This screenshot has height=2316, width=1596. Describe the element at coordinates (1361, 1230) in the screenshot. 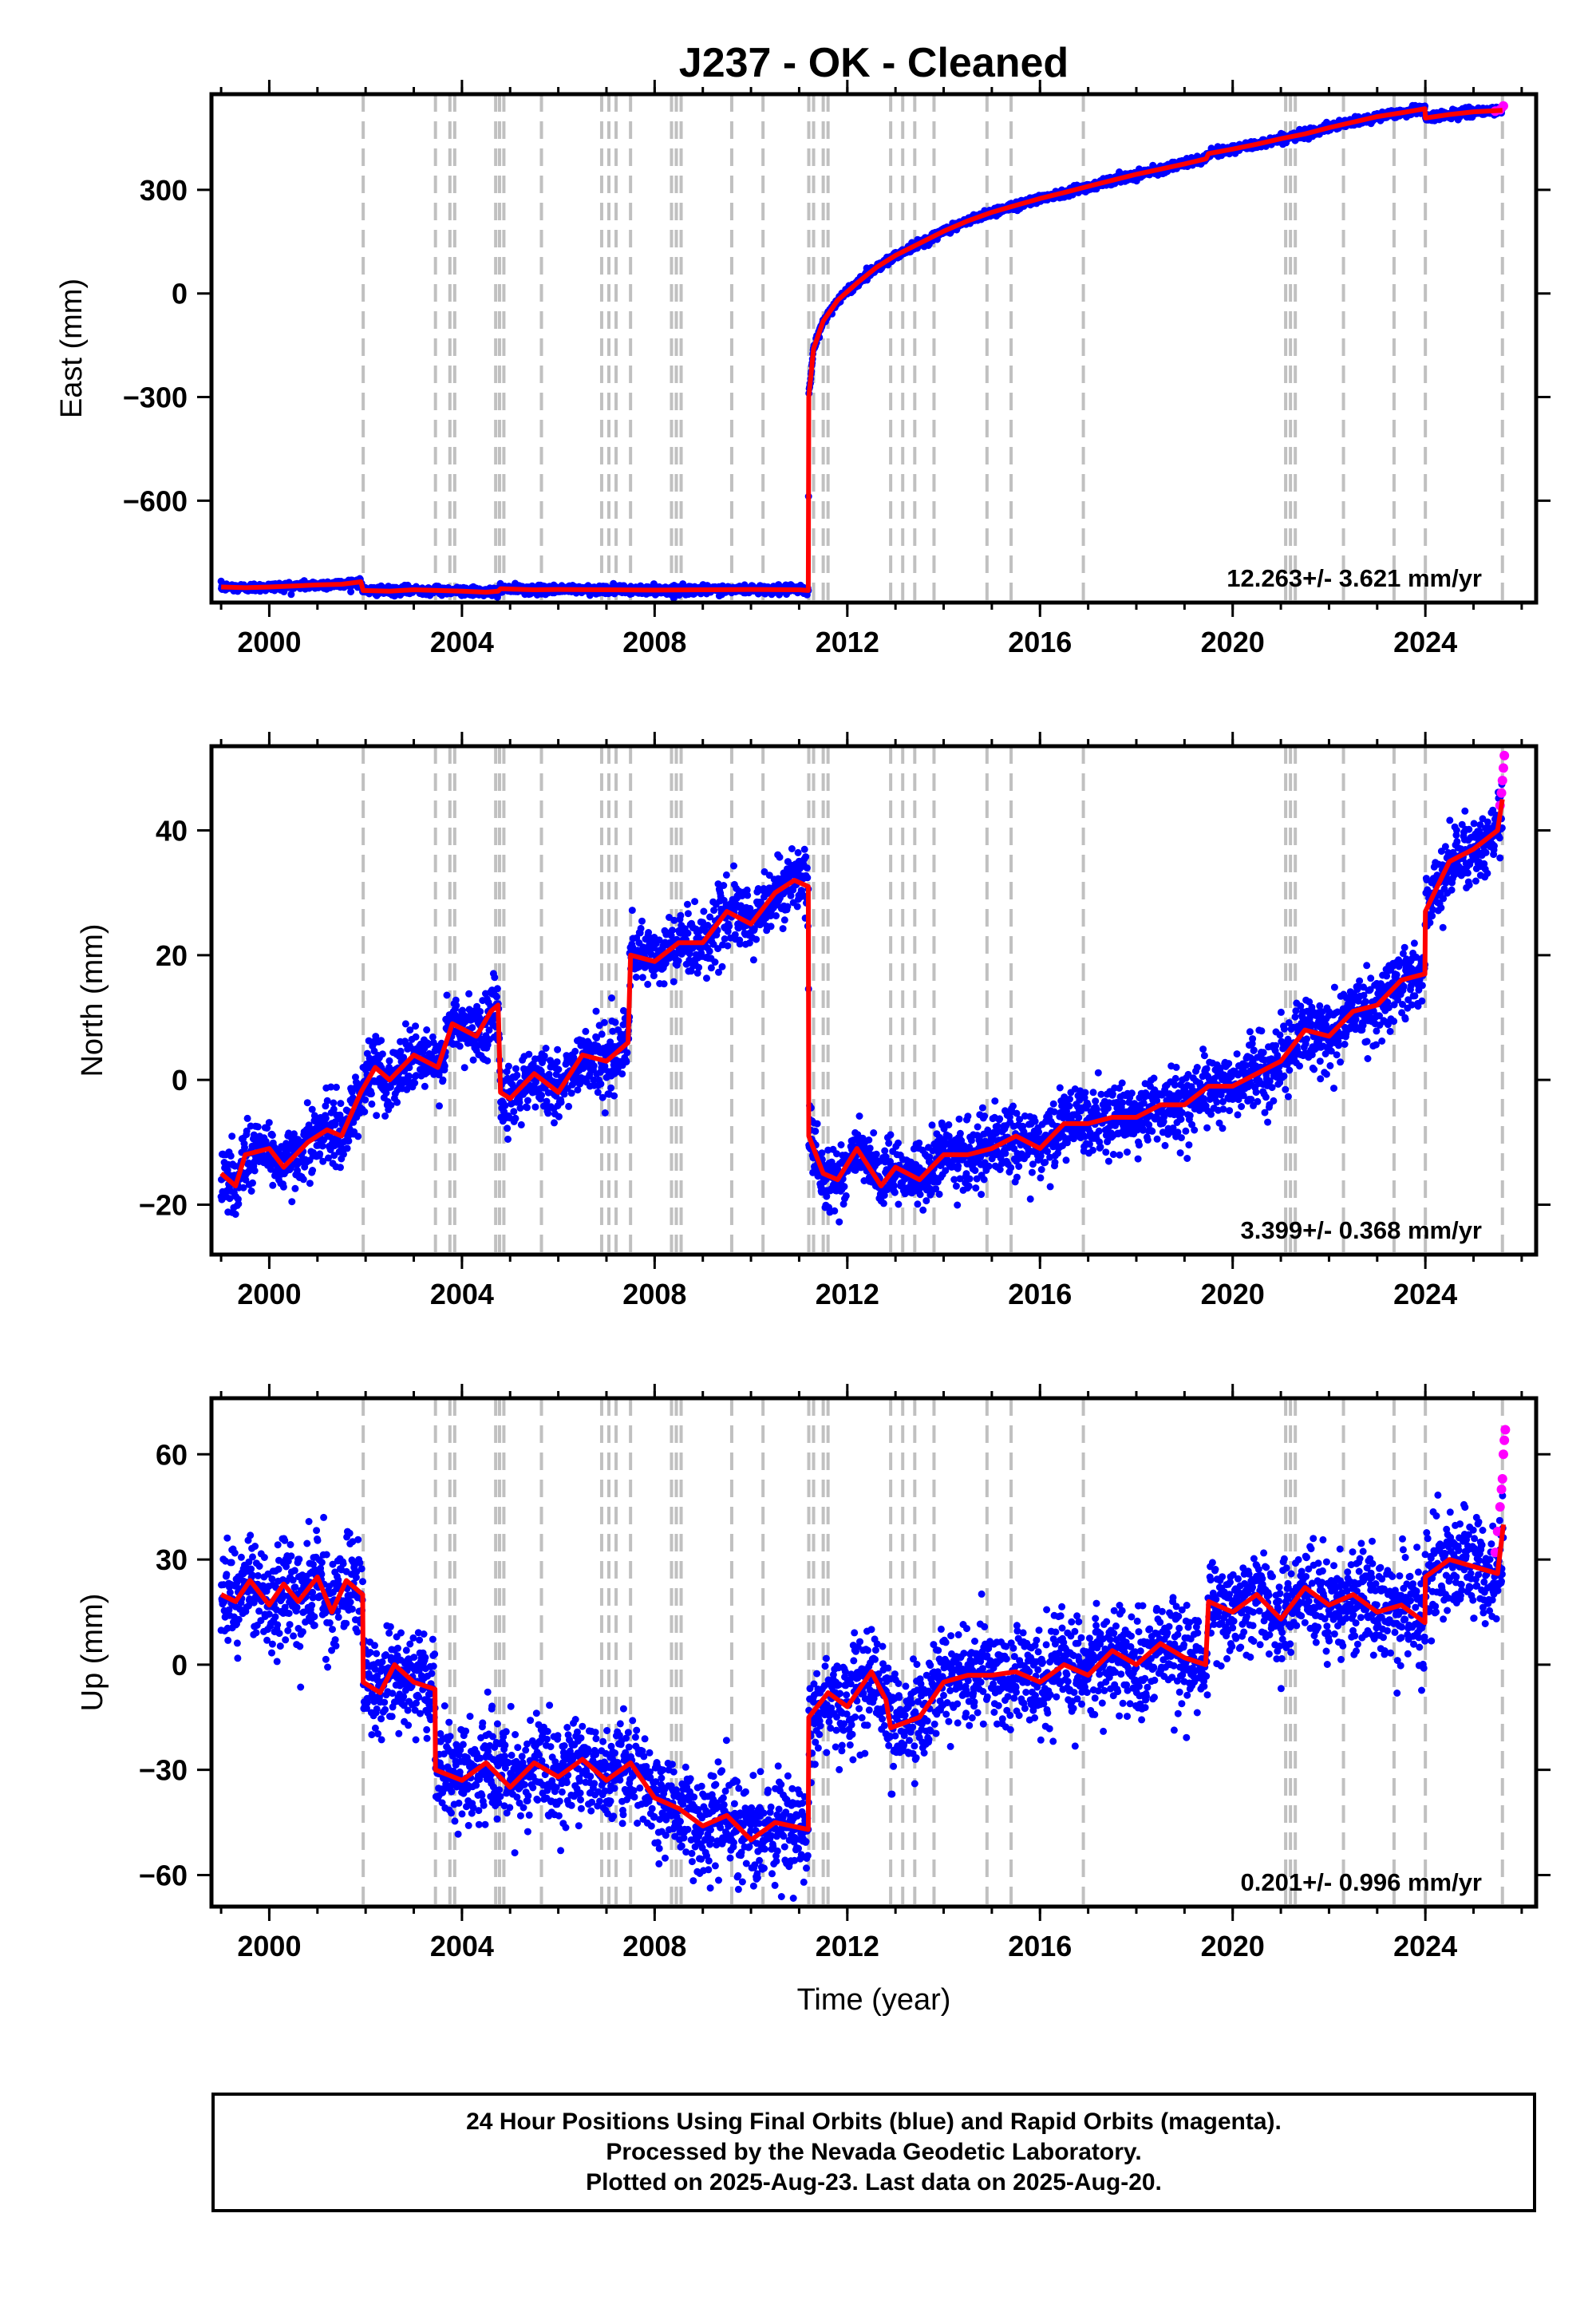

I see `rate-label: 3.399+/- 0.368 mm/yr` at that location.